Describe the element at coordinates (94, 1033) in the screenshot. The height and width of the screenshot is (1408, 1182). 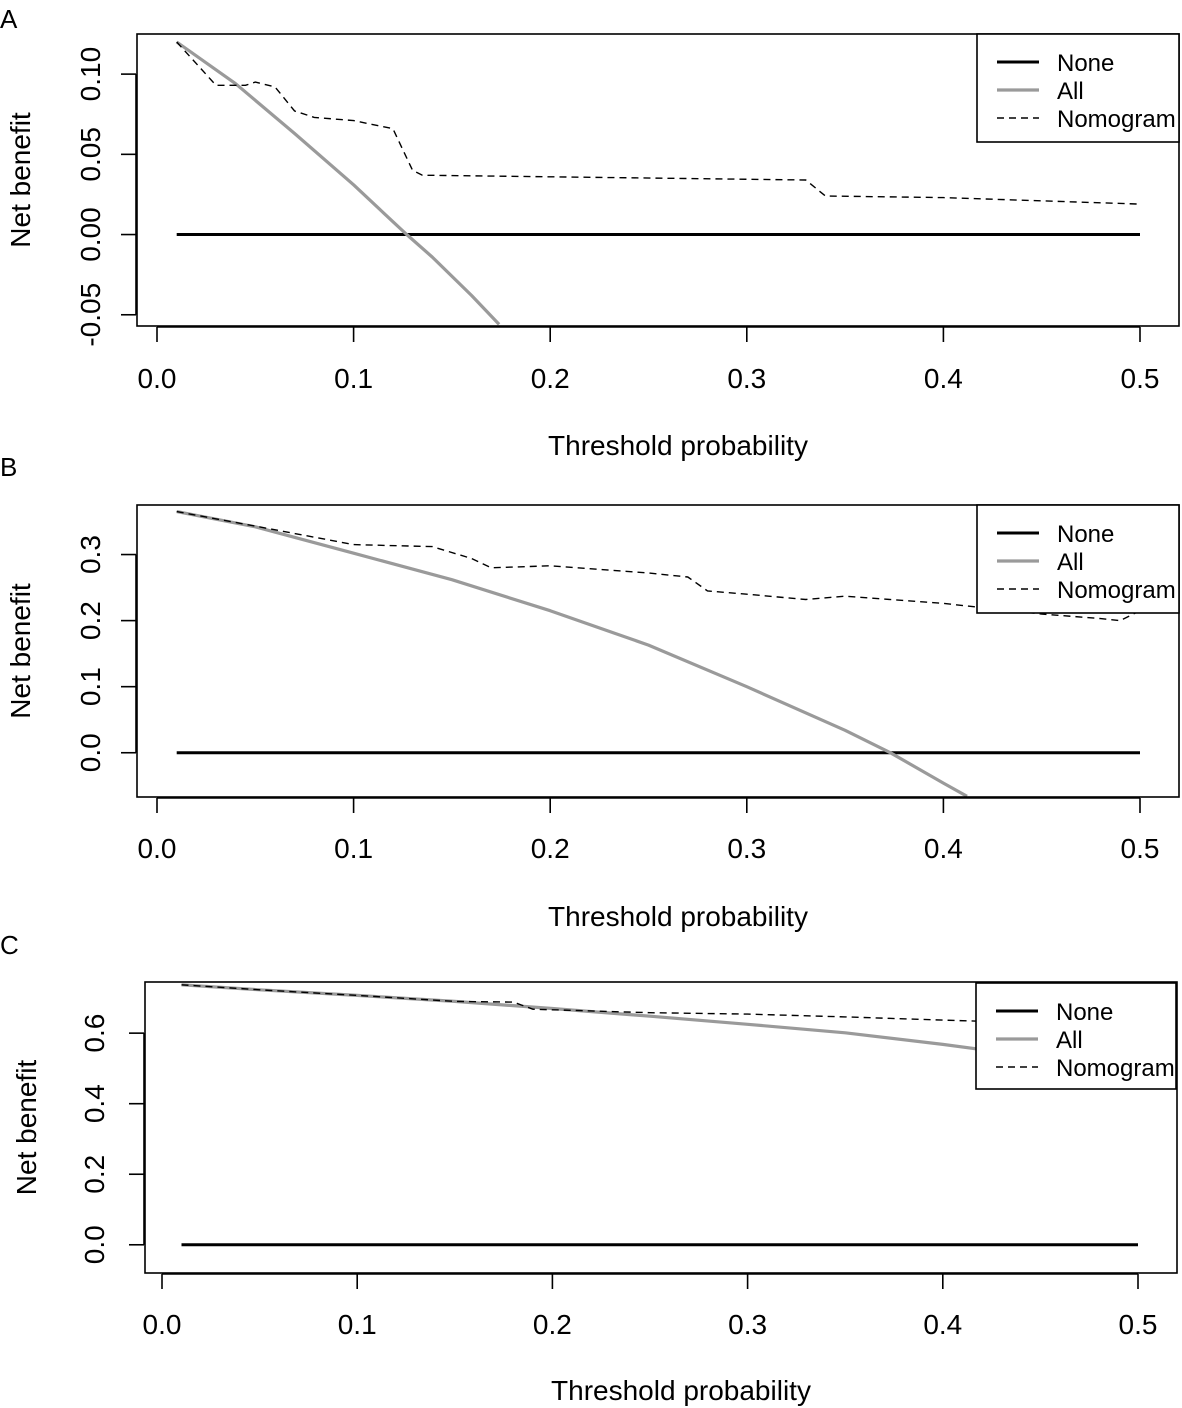
I see `y-tick-label: 0.6` at that location.